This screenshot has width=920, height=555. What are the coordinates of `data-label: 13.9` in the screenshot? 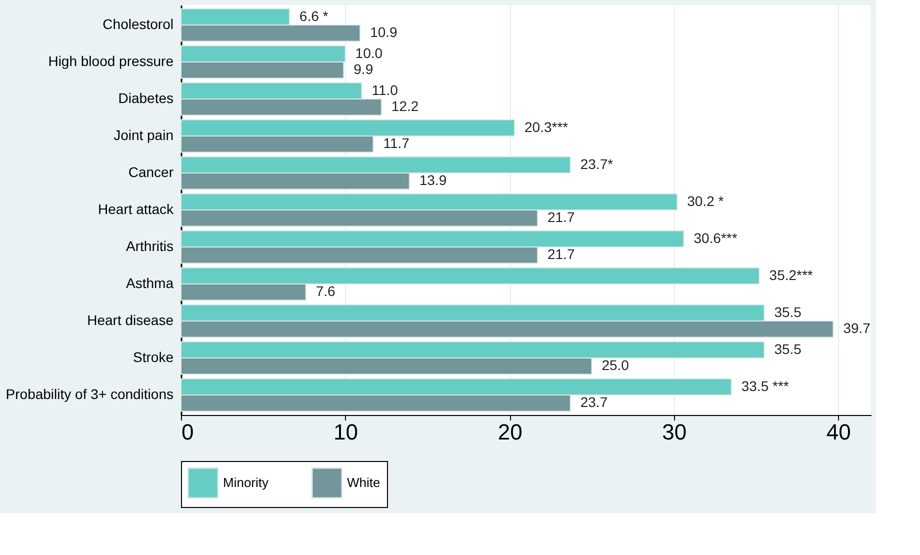 It's located at (433, 180).